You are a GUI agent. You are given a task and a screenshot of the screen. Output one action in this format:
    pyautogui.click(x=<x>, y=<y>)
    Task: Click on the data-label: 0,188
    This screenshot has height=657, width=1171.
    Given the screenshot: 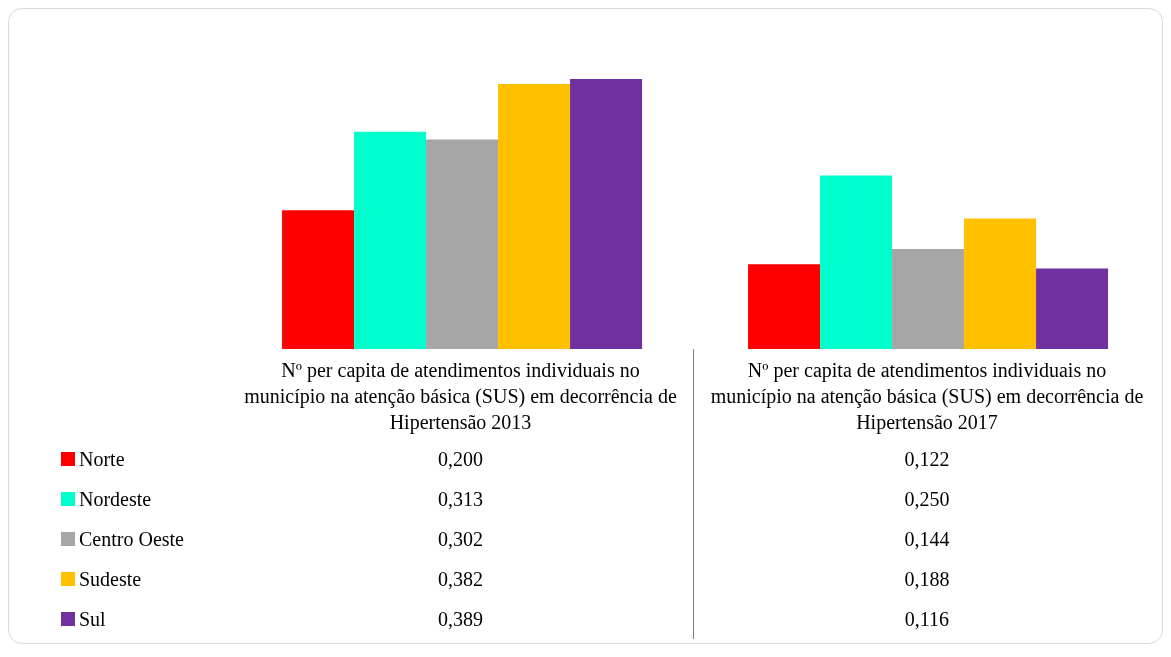 What is the action you would take?
    pyautogui.click(x=926, y=579)
    